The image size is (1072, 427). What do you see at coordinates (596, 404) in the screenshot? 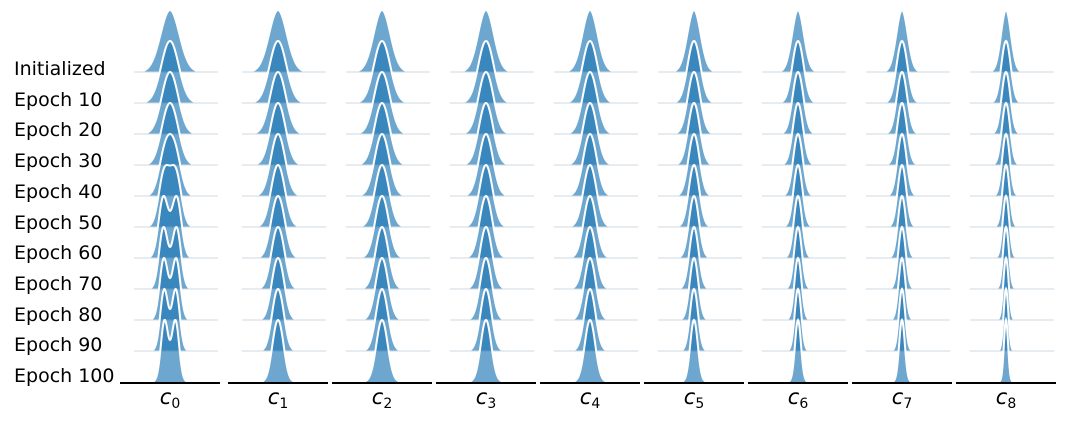
I see `column-subscript: 4` at bounding box center [596, 404].